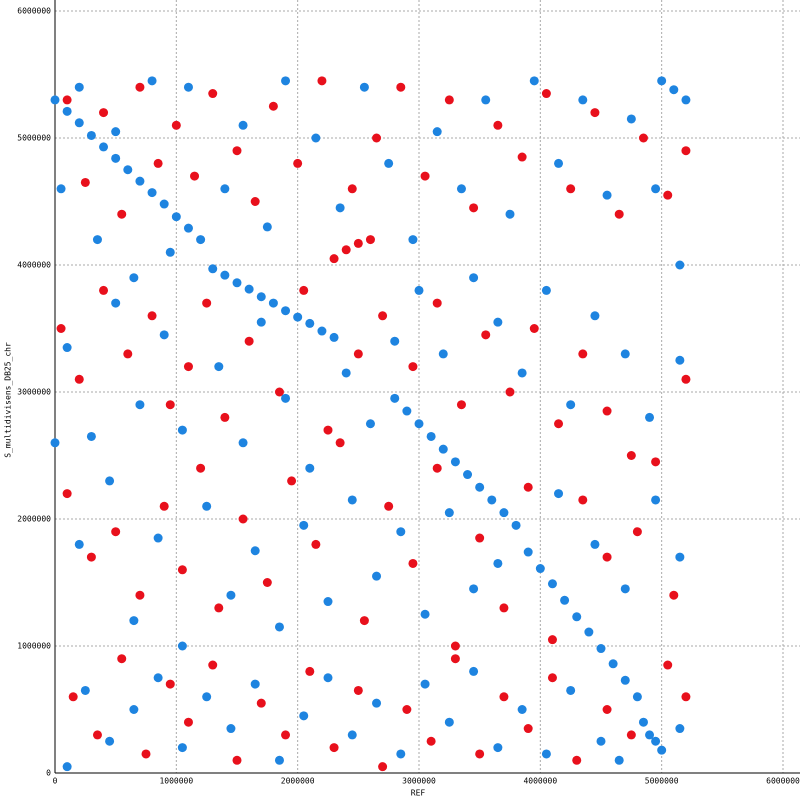 The height and width of the screenshot is (800, 800). I want to click on y-tick-label: 3000000, so click(34, 392).